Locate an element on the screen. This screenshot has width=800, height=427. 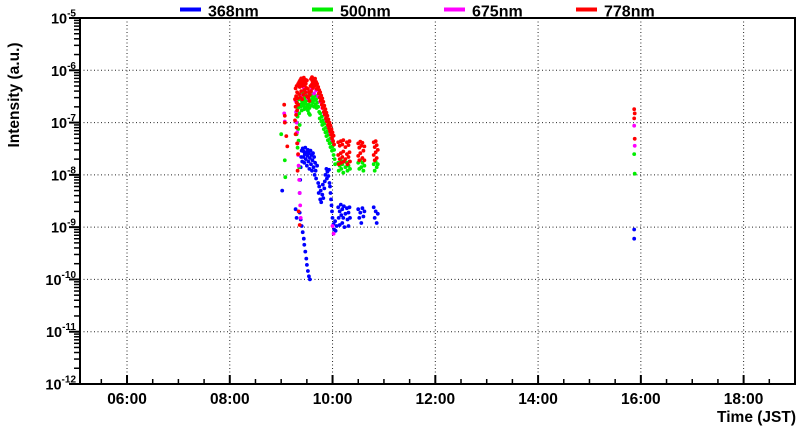
series-500nm-points is located at coordinates (458, 135).